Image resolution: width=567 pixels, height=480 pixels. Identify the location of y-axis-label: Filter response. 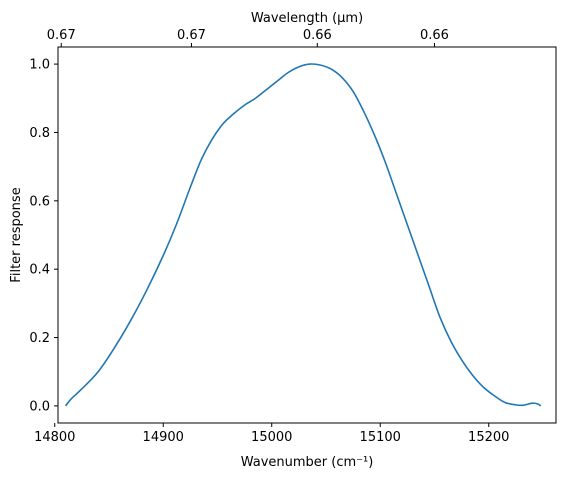
(16, 234).